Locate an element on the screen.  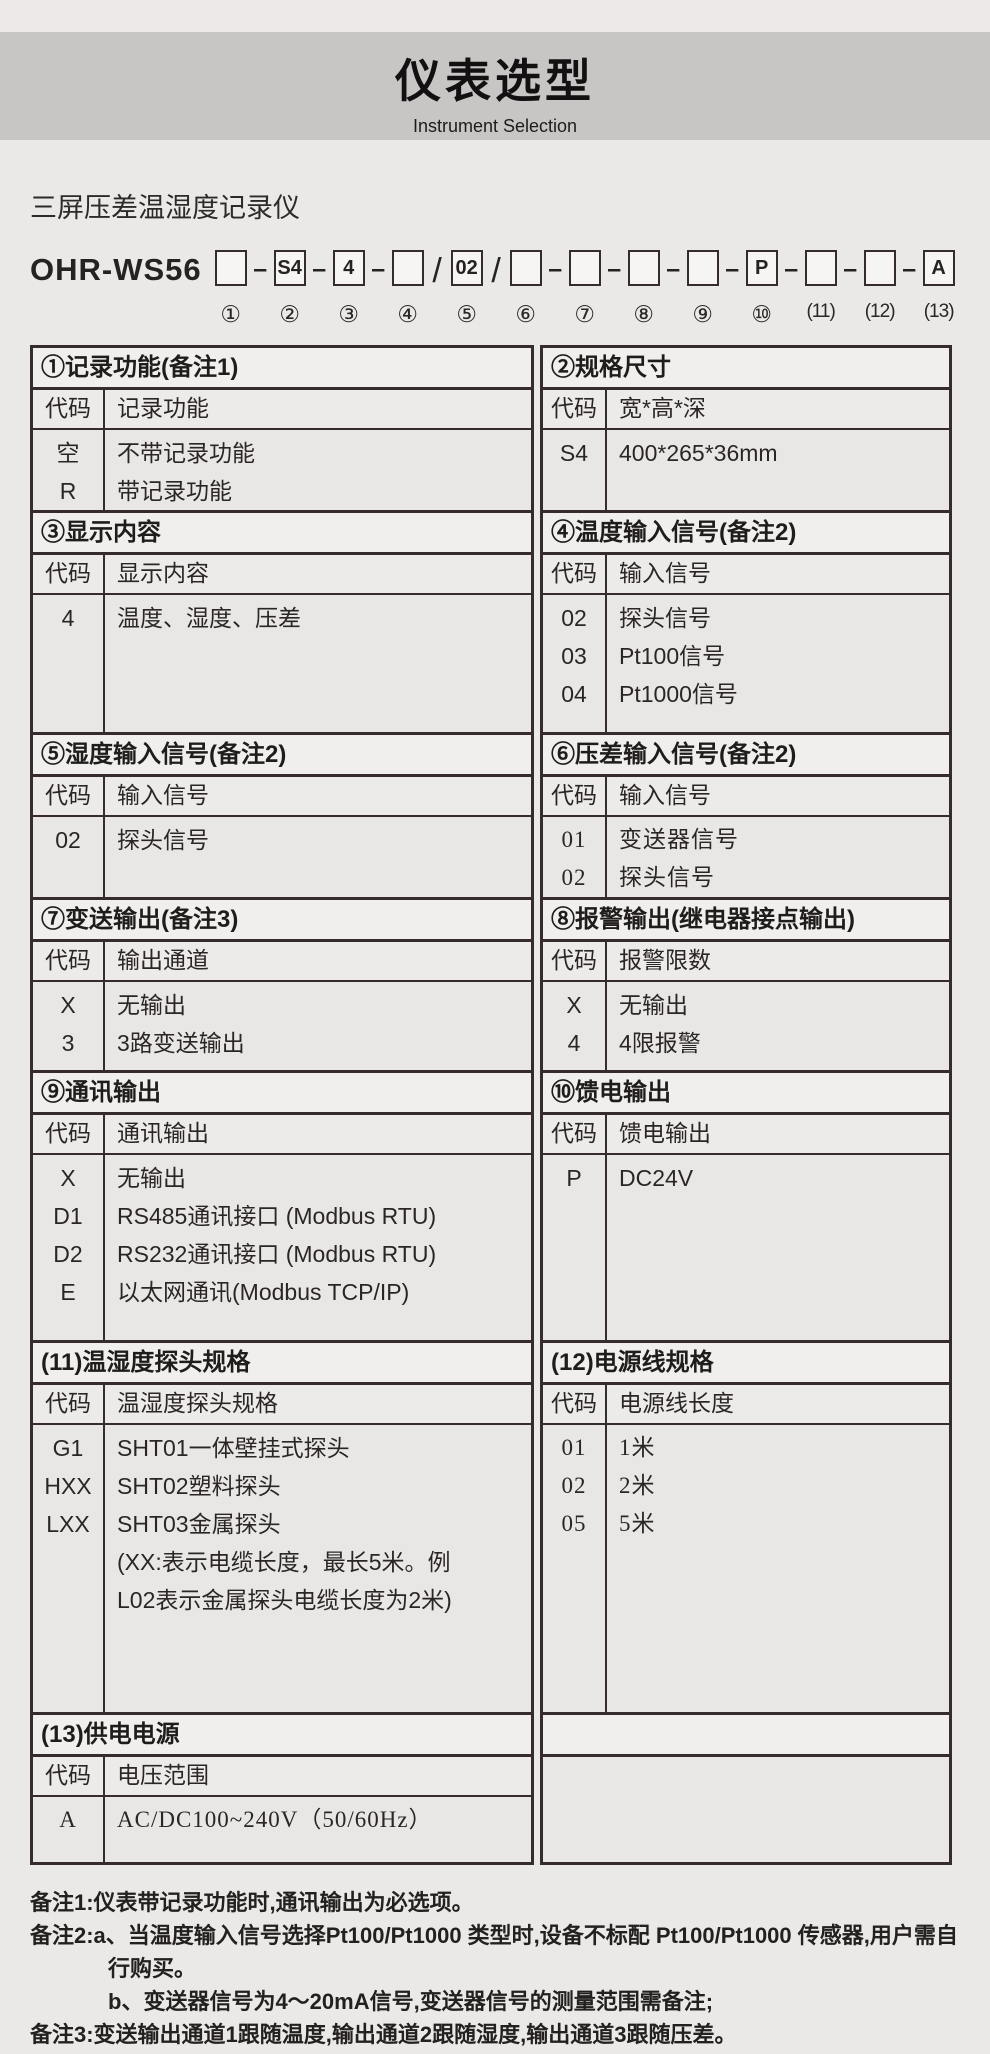
model-code-position-label: ④ is located at coordinates (407, 314).